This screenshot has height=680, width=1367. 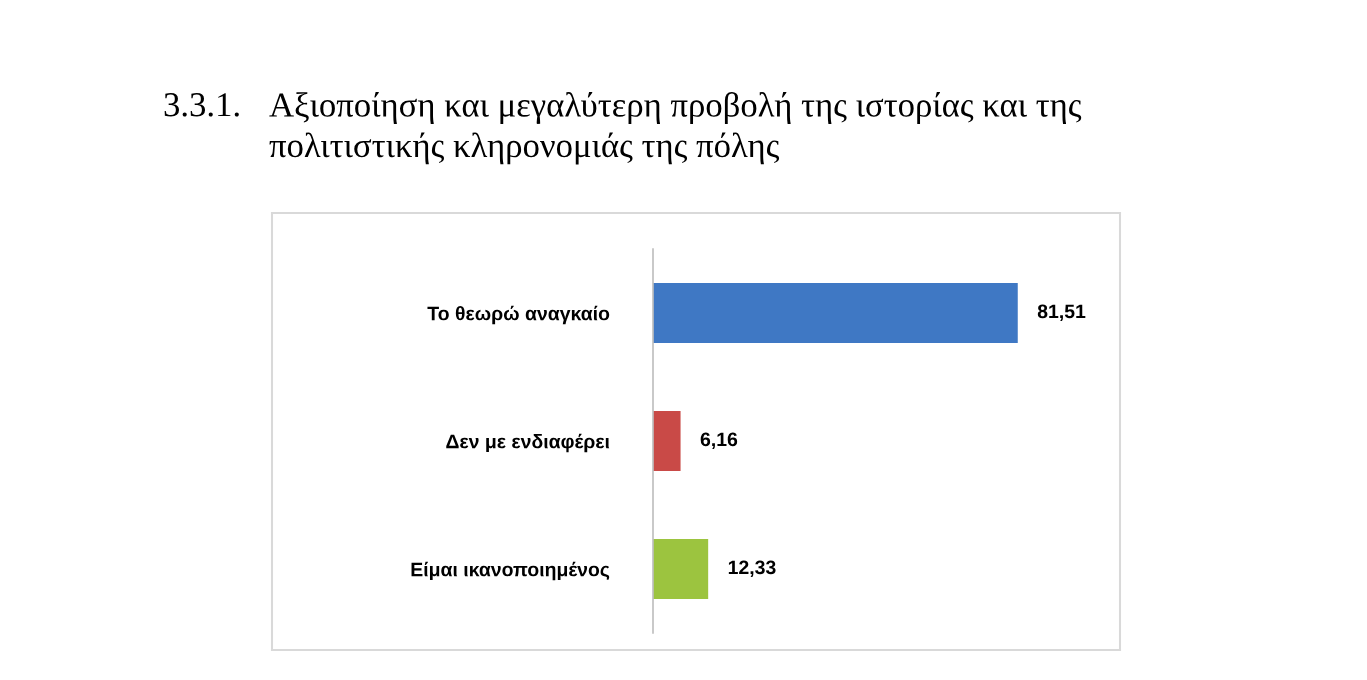 What do you see at coordinates (510, 571) in the screenshot?
I see `y-tick-label: Είμαι ικανοποιημένος` at bounding box center [510, 571].